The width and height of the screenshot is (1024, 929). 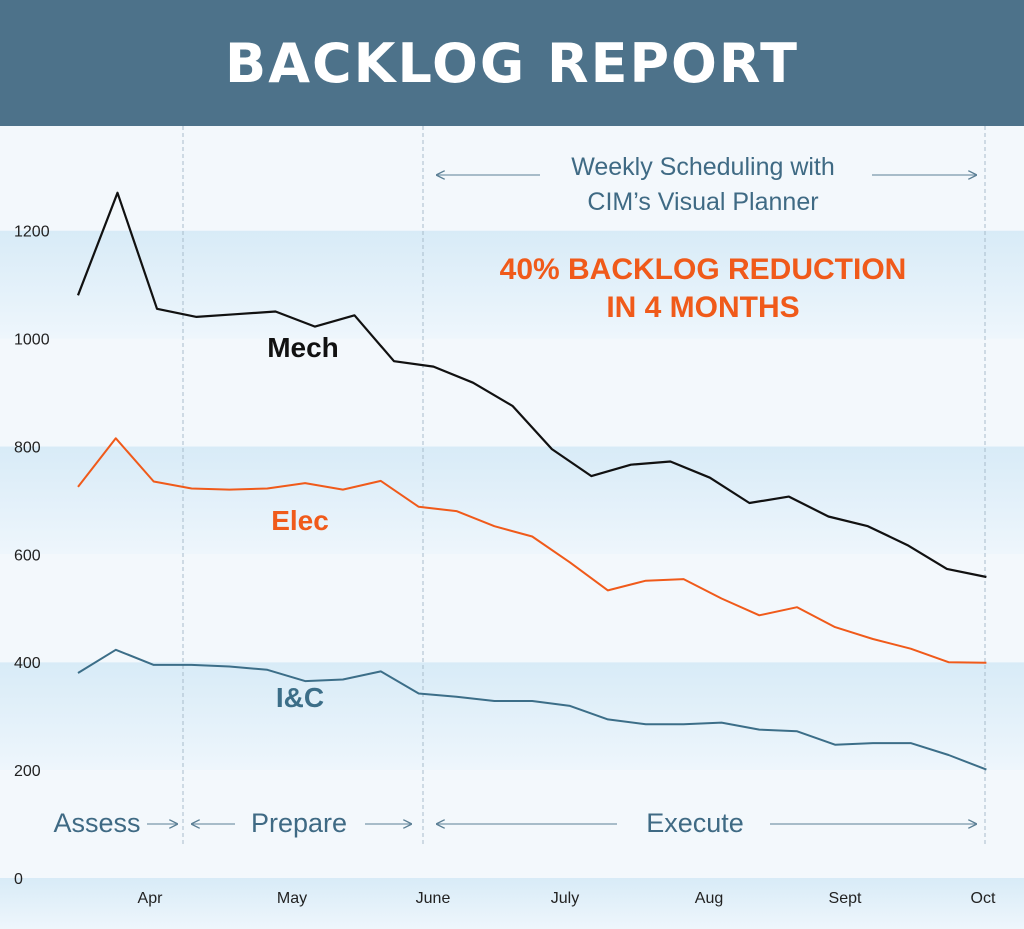 What do you see at coordinates (151, 898) in the screenshot?
I see `x-tick-label: Apr` at bounding box center [151, 898].